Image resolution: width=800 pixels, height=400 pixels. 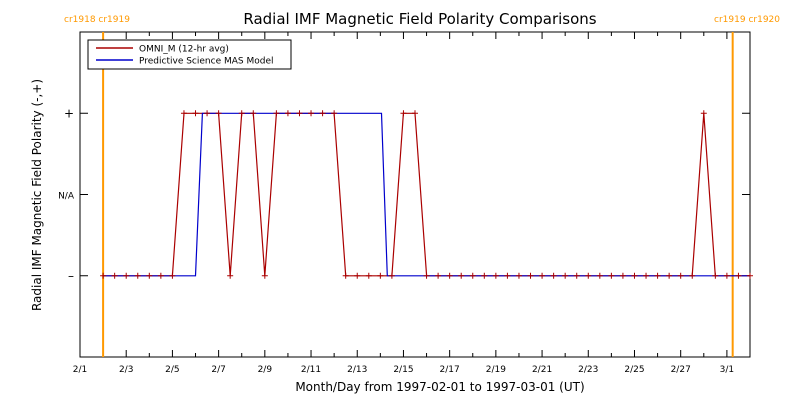 I want to click on x-tick-label: 2/17, so click(x=450, y=370).